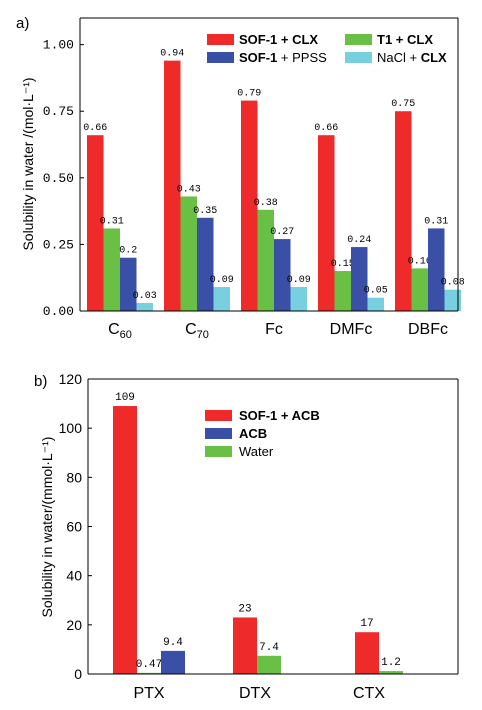  Describe the element at coordinates (58, 178) in the screenshot. I see `y-tick-label: 0.50` at that location.